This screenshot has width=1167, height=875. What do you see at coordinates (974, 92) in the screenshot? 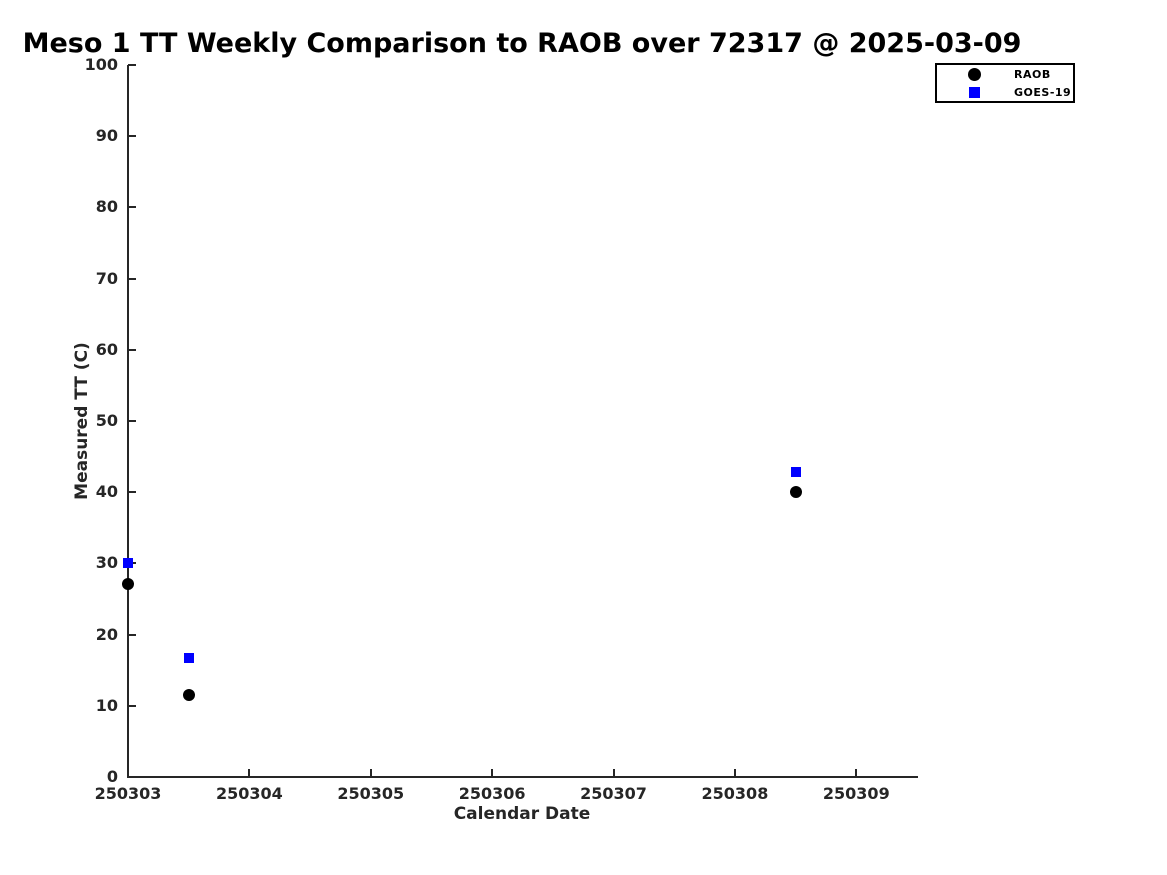
I see `goes19-square-marker-icon` at bounding box center [974, 92].